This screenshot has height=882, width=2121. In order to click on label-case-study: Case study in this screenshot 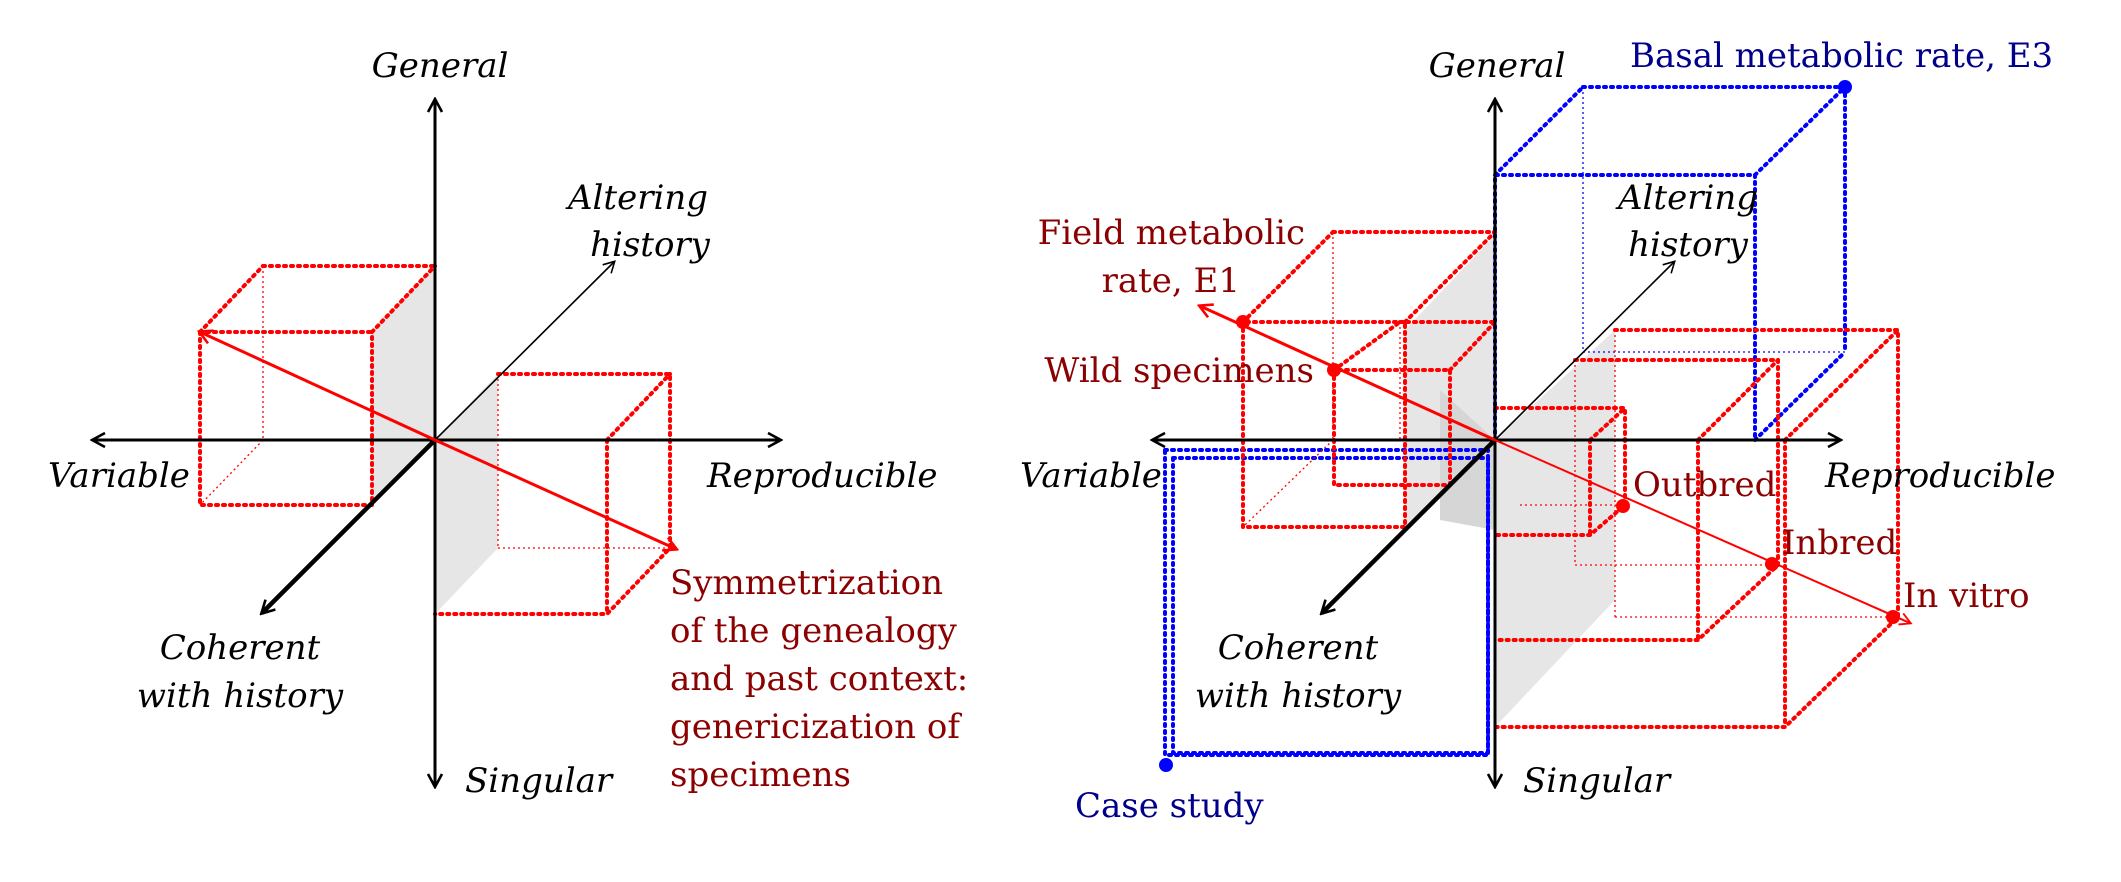, I will do `click(1169, 806)`.